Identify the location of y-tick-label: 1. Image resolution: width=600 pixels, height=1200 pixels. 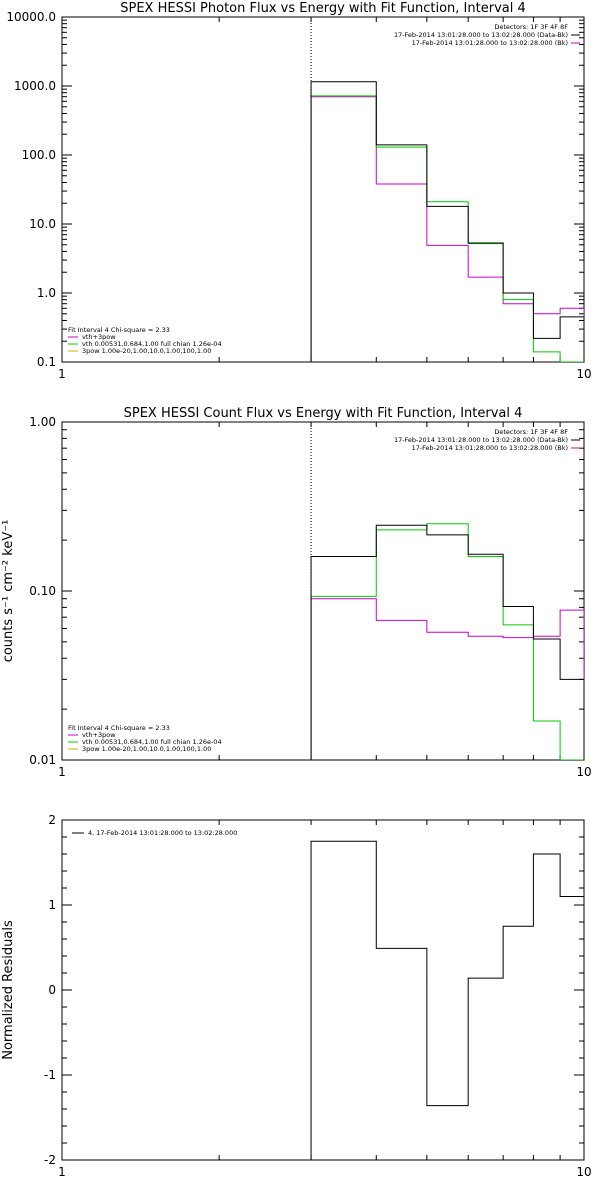
(52, 905).